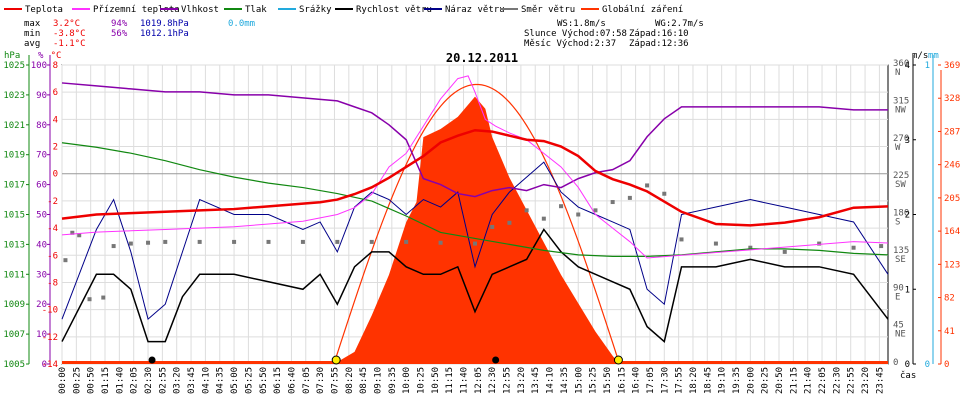  Describe the element at coordinates (897, 73) in the screenshot. I see `tick-dir-name: N` at that location.